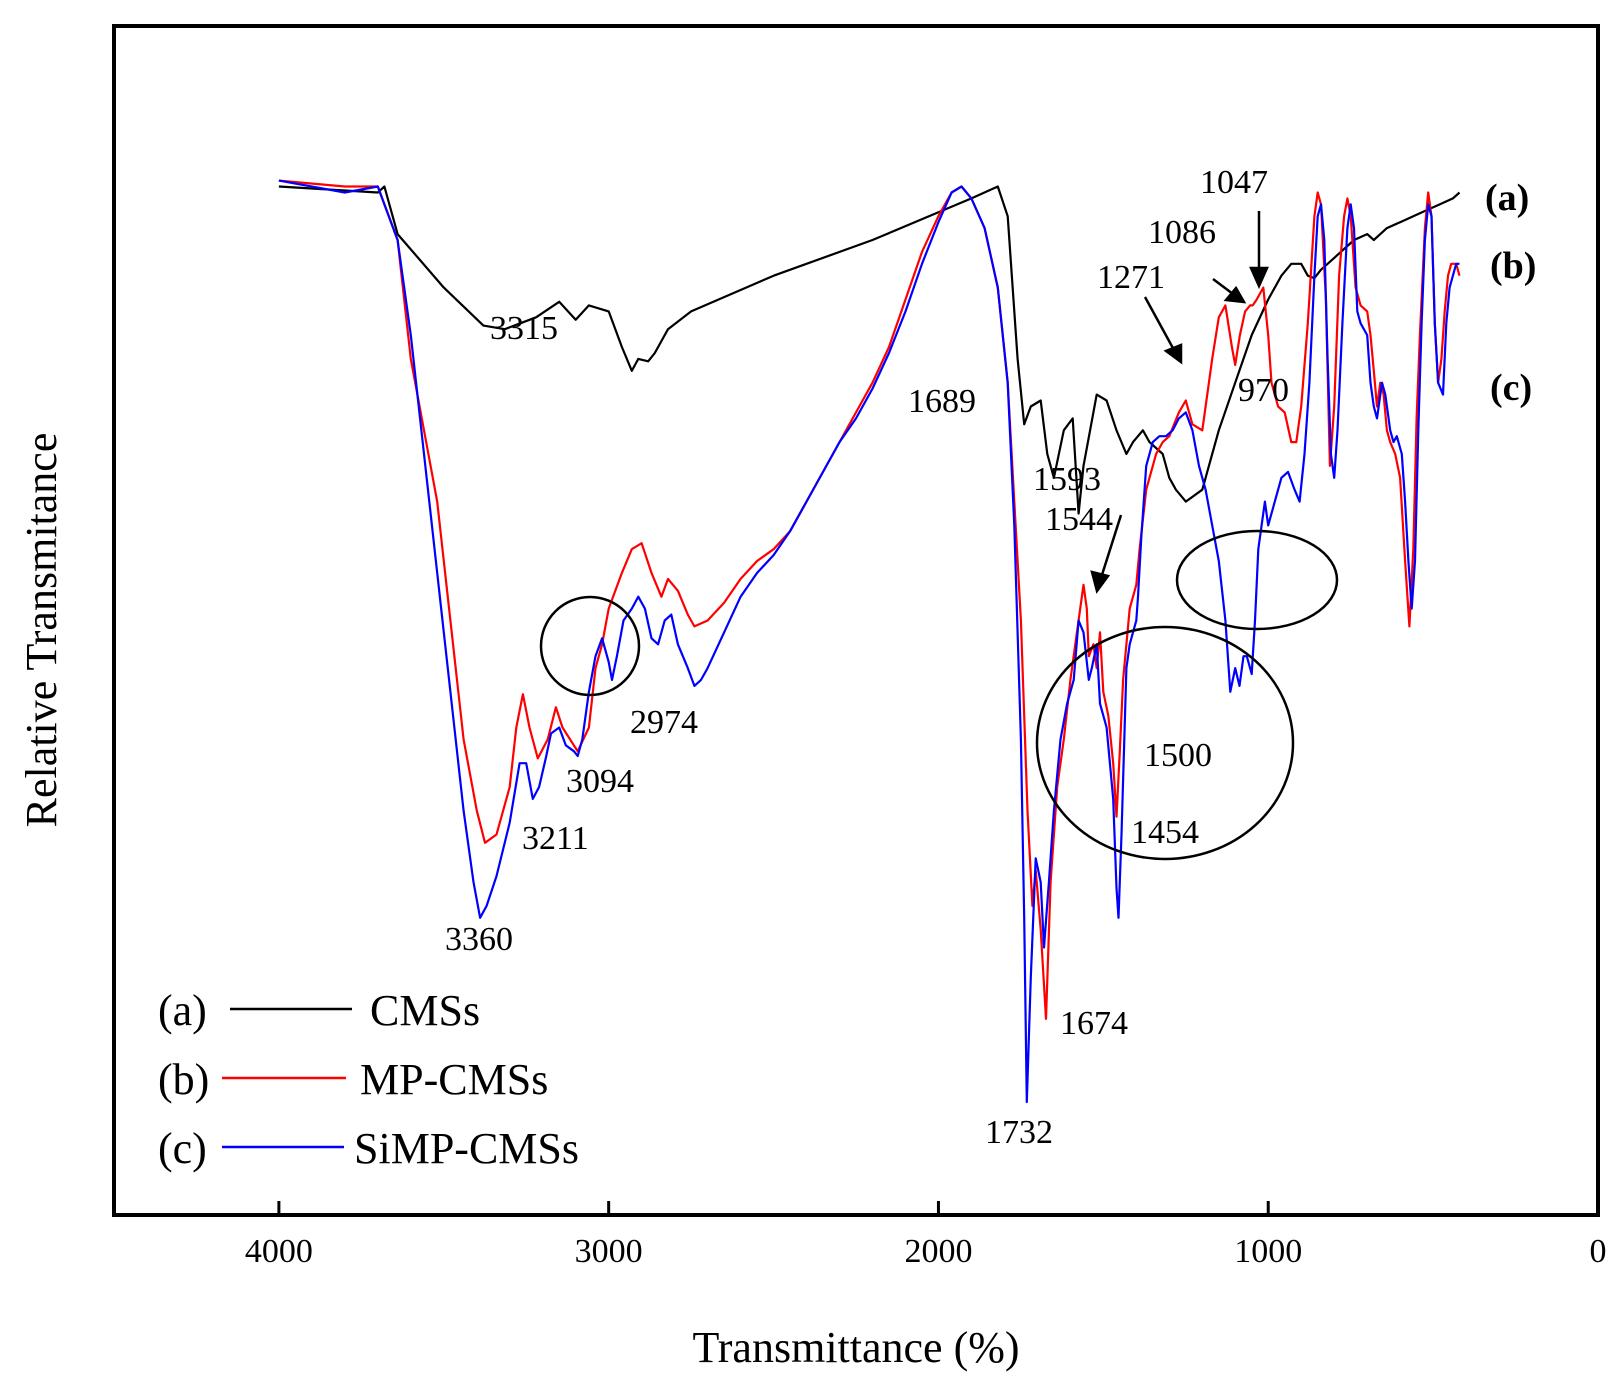 The image size is (1624, 1387). What do you see at coordinates (938, 1251) in the screenshot?
I see `x-tick-label-2000: 2000` at bounding box center [938, 1251].